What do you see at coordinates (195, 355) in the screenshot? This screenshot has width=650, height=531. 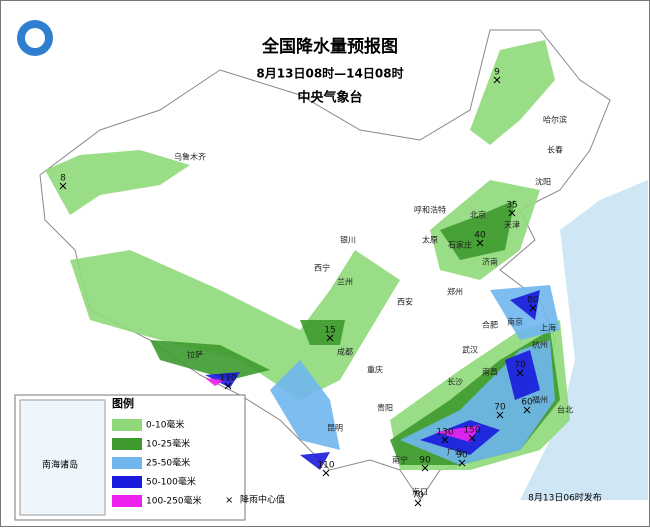 I see `city-label: 拉萨` at bounding box center [195, 355].